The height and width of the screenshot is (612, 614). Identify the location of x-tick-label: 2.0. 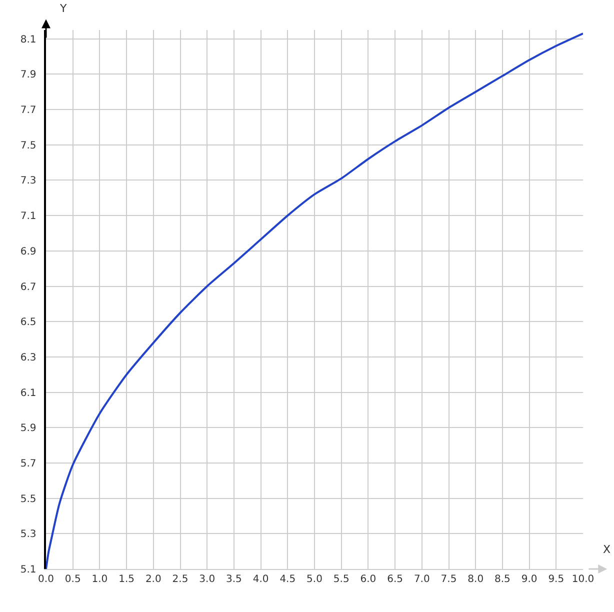
(153, 579).